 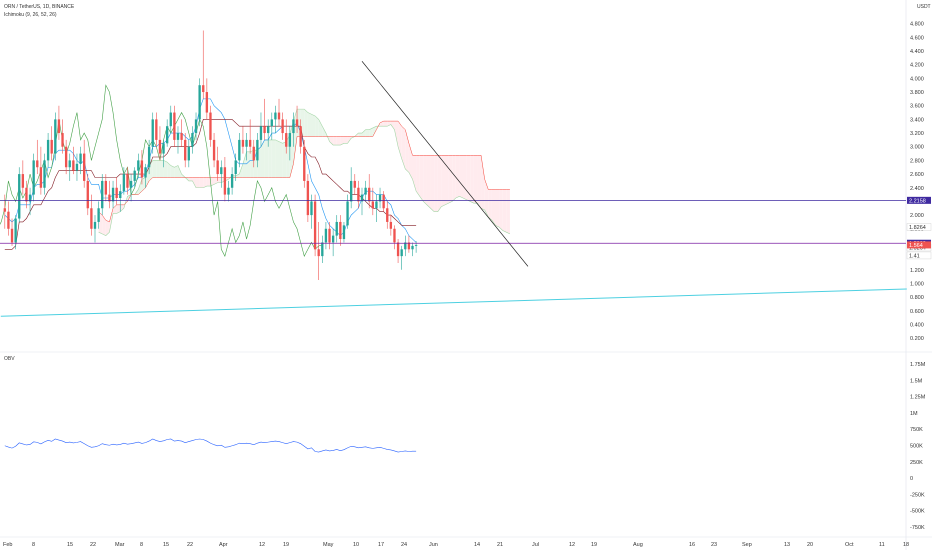 What do you see at coordinates (453, 302) in the screenshot?
I see `ascending-support-line` at bounding box center [453, 302].